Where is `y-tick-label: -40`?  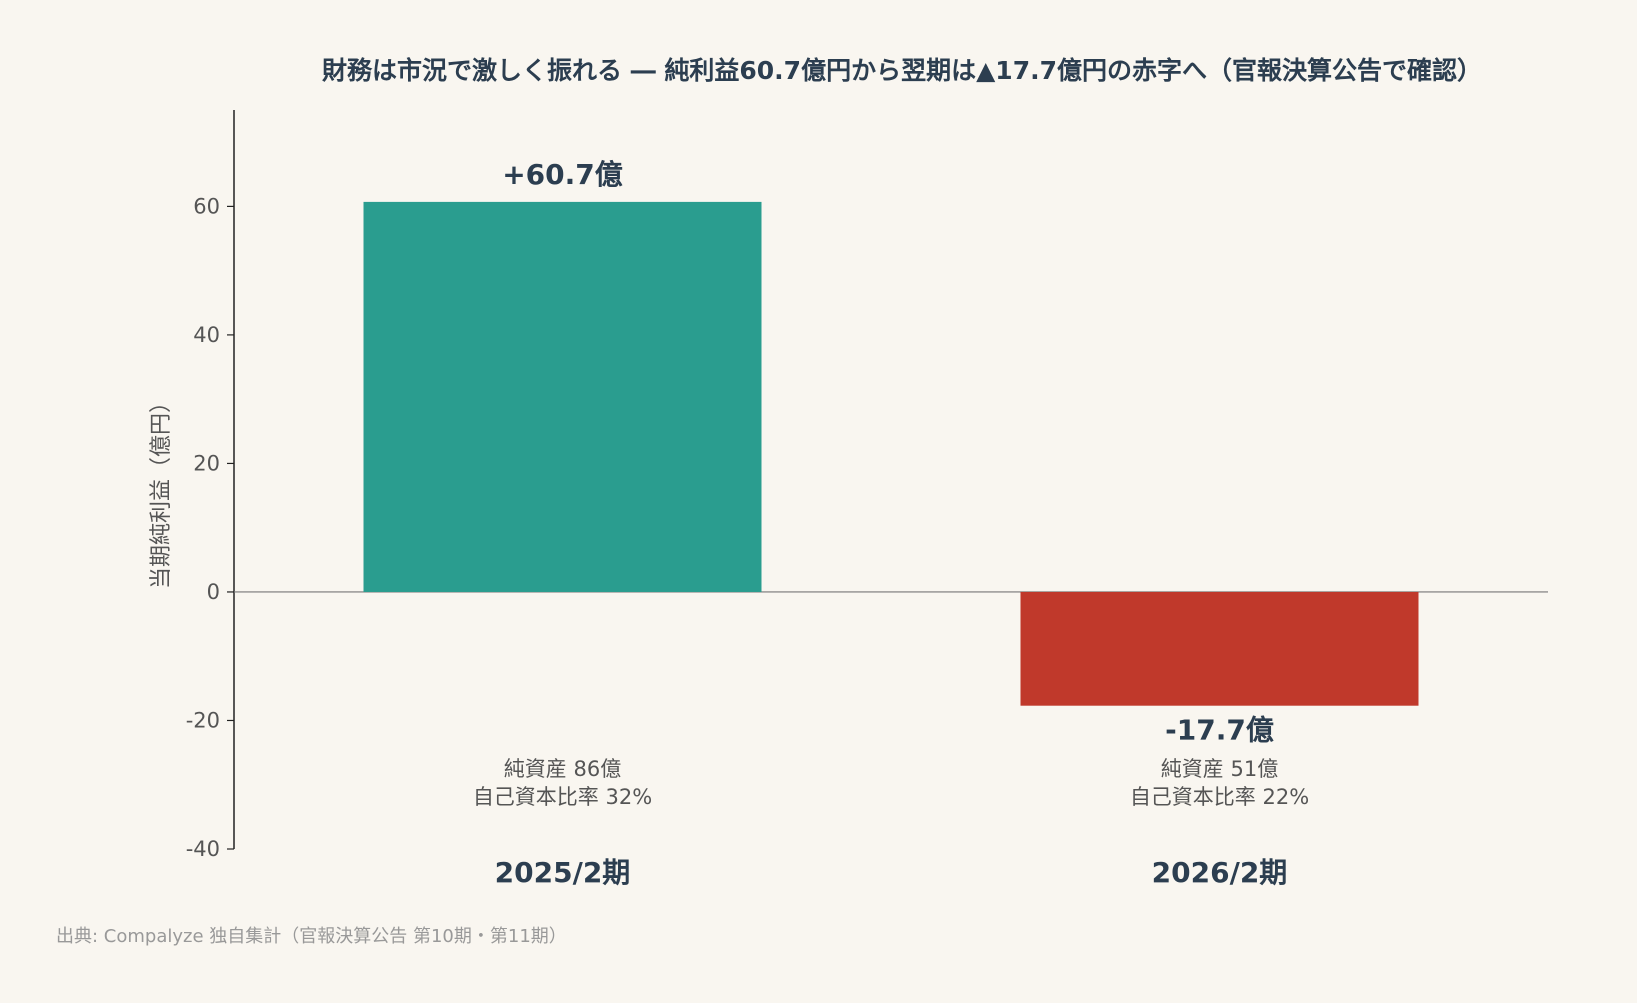 y-tick-label: -40 is located at coordinates (203, 849).